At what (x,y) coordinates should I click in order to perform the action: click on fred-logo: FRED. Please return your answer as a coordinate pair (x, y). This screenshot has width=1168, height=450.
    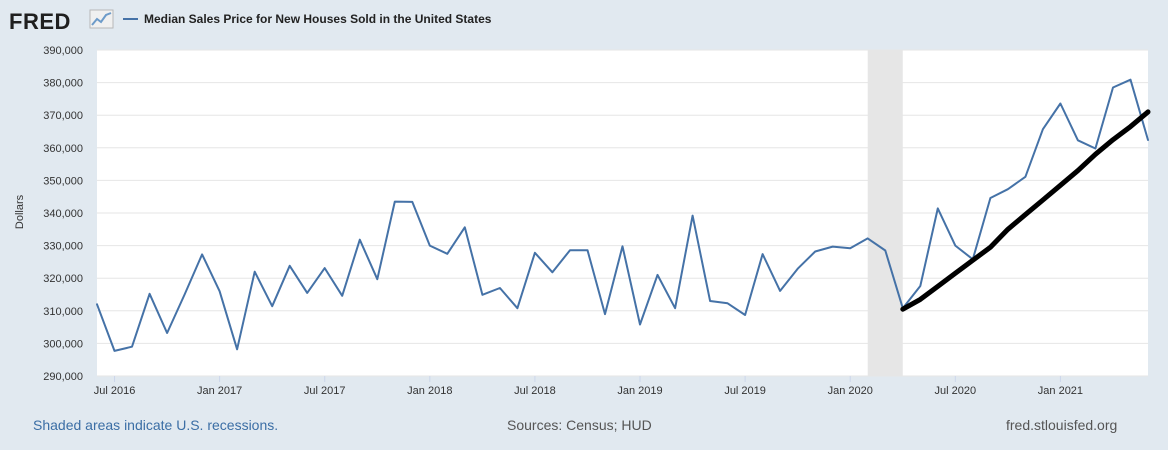
    Looking at the image, I should click on (40, 21).